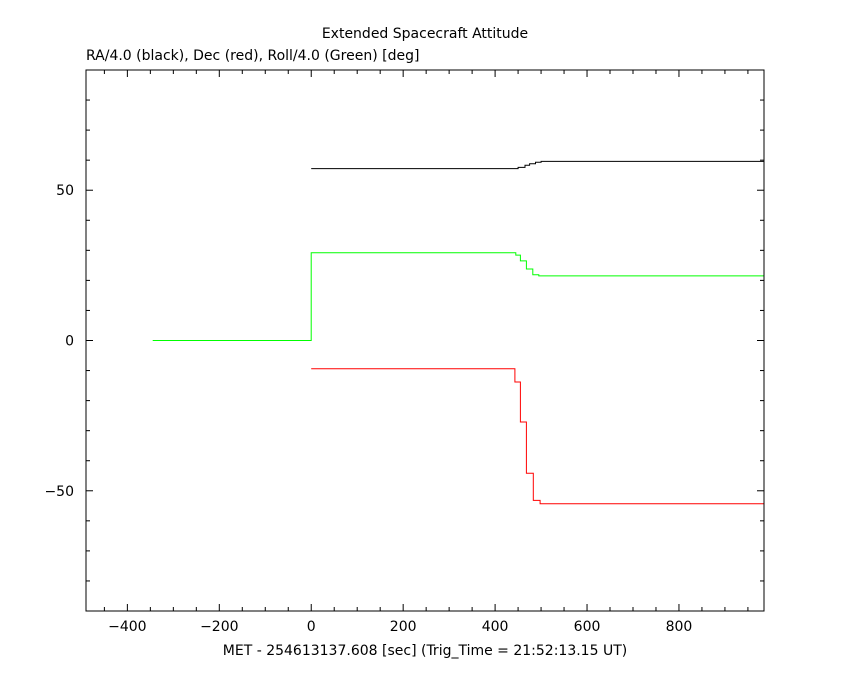  I want to click on y-tick-label: 50, so click(65, 191).